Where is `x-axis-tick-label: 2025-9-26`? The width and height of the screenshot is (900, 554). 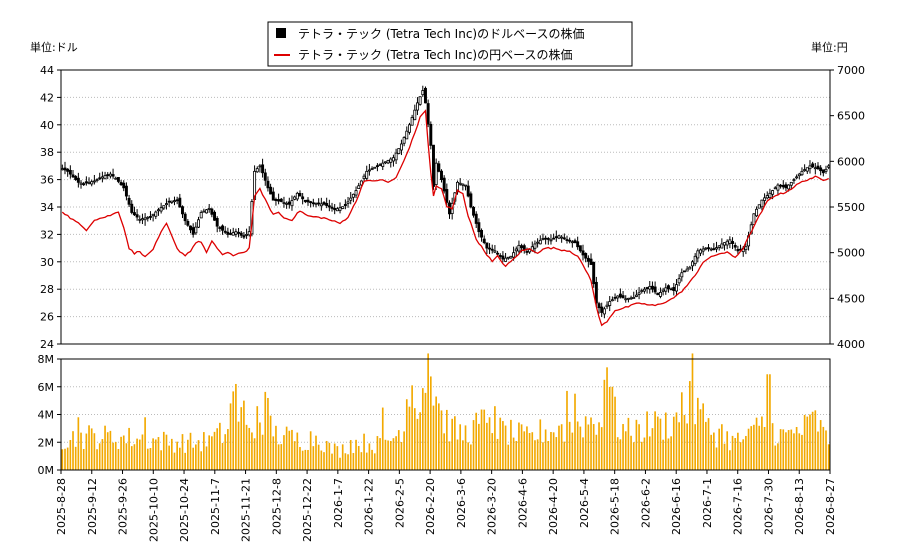 x-axis-tick-label: 2025-9-26 is located at coordinates (123, 506).